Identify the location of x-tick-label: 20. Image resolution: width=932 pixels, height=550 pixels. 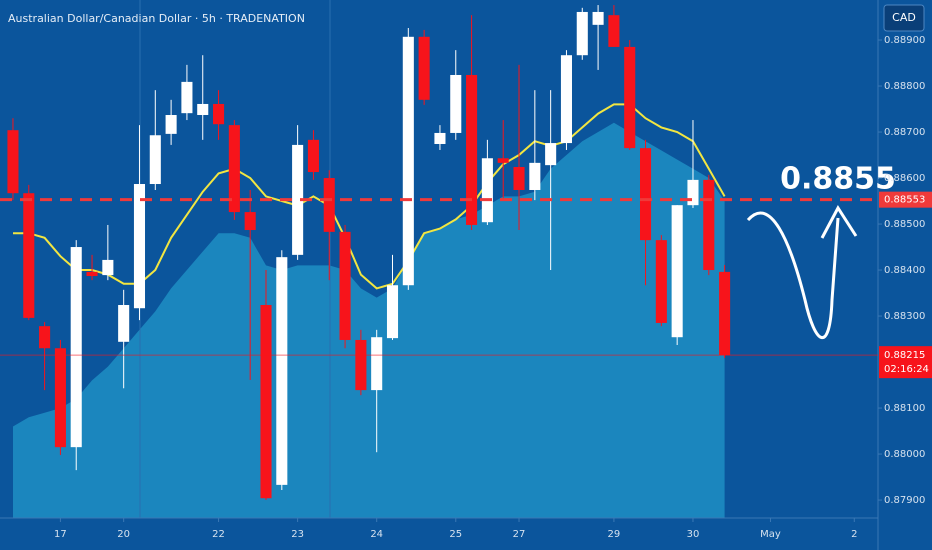
(123, 534).